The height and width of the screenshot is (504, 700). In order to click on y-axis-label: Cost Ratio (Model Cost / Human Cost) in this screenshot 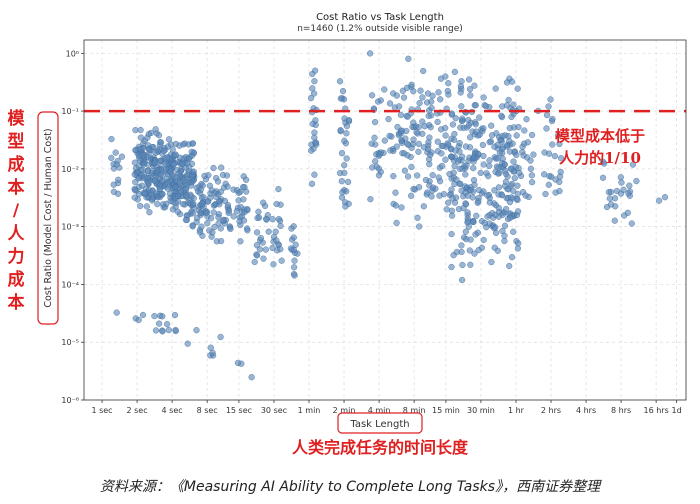, I will do `click(48, 217)`.